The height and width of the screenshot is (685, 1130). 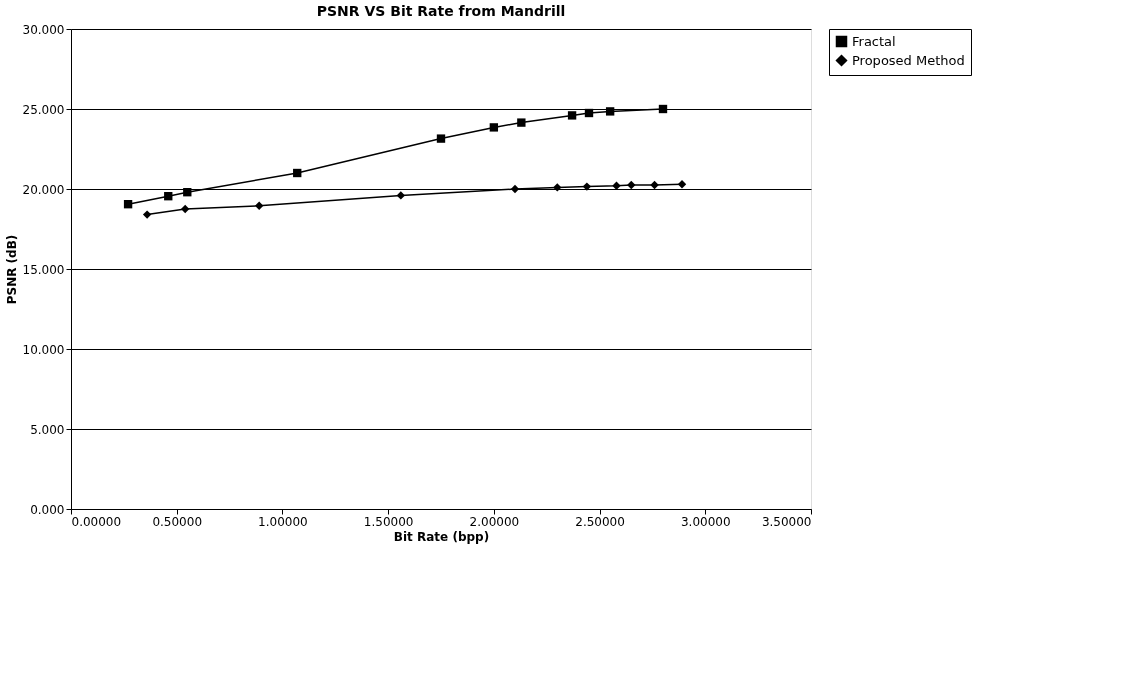 What do you see at coordinates (908, 60) in the screenshot?
I see `legend-label: Proposed Method` at bounding box center [908, 60].